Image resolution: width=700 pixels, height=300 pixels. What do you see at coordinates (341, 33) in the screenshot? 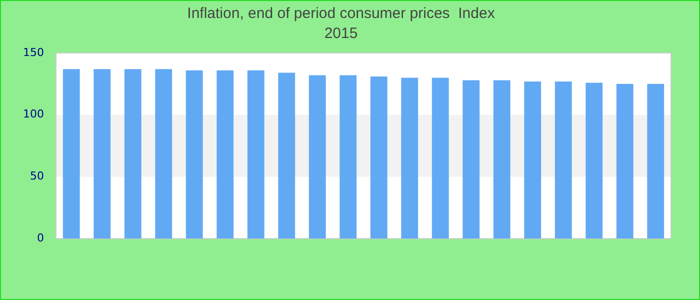
I see `chart-subtitle: 2015` at bounding box center [341, 33].